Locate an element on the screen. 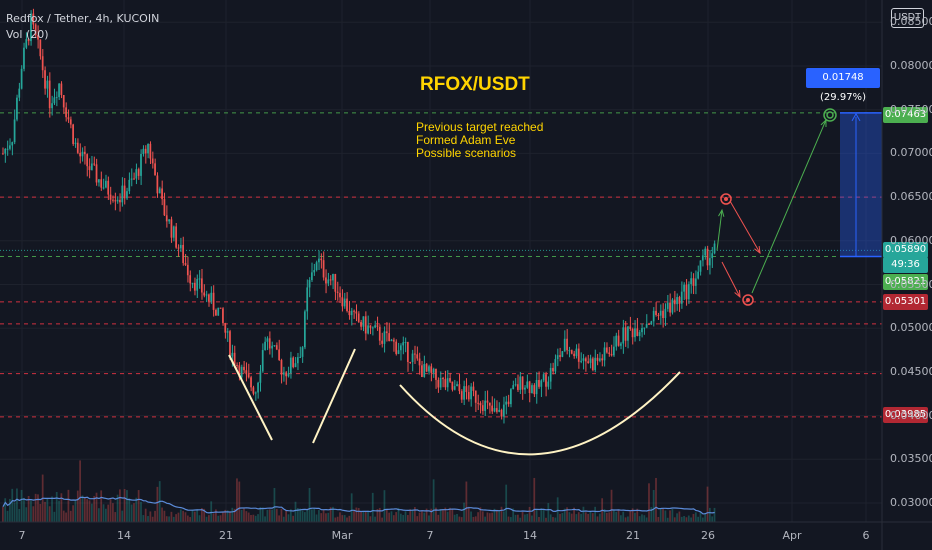 The height and width of the screenshot is (550, 932). target-marker-final-inner is located at coordinates (830, 115).